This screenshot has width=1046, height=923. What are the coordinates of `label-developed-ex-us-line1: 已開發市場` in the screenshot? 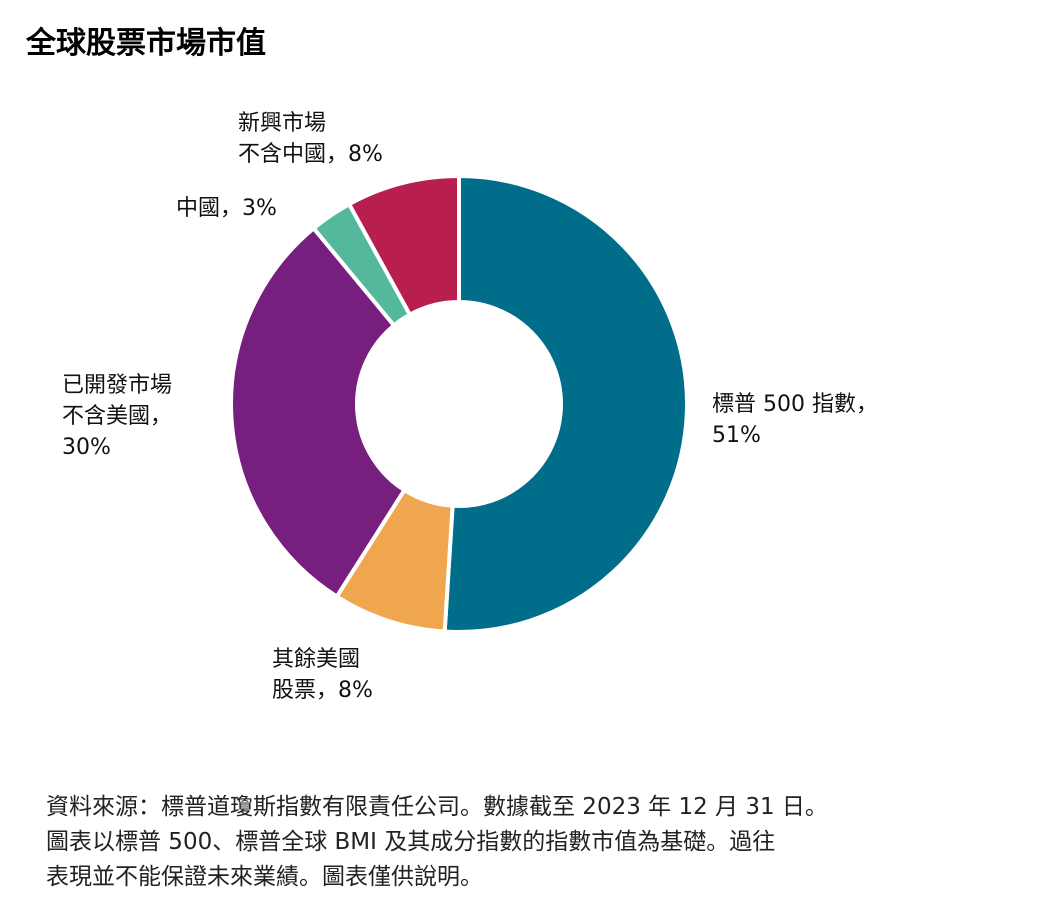 It's located at (117, 385).